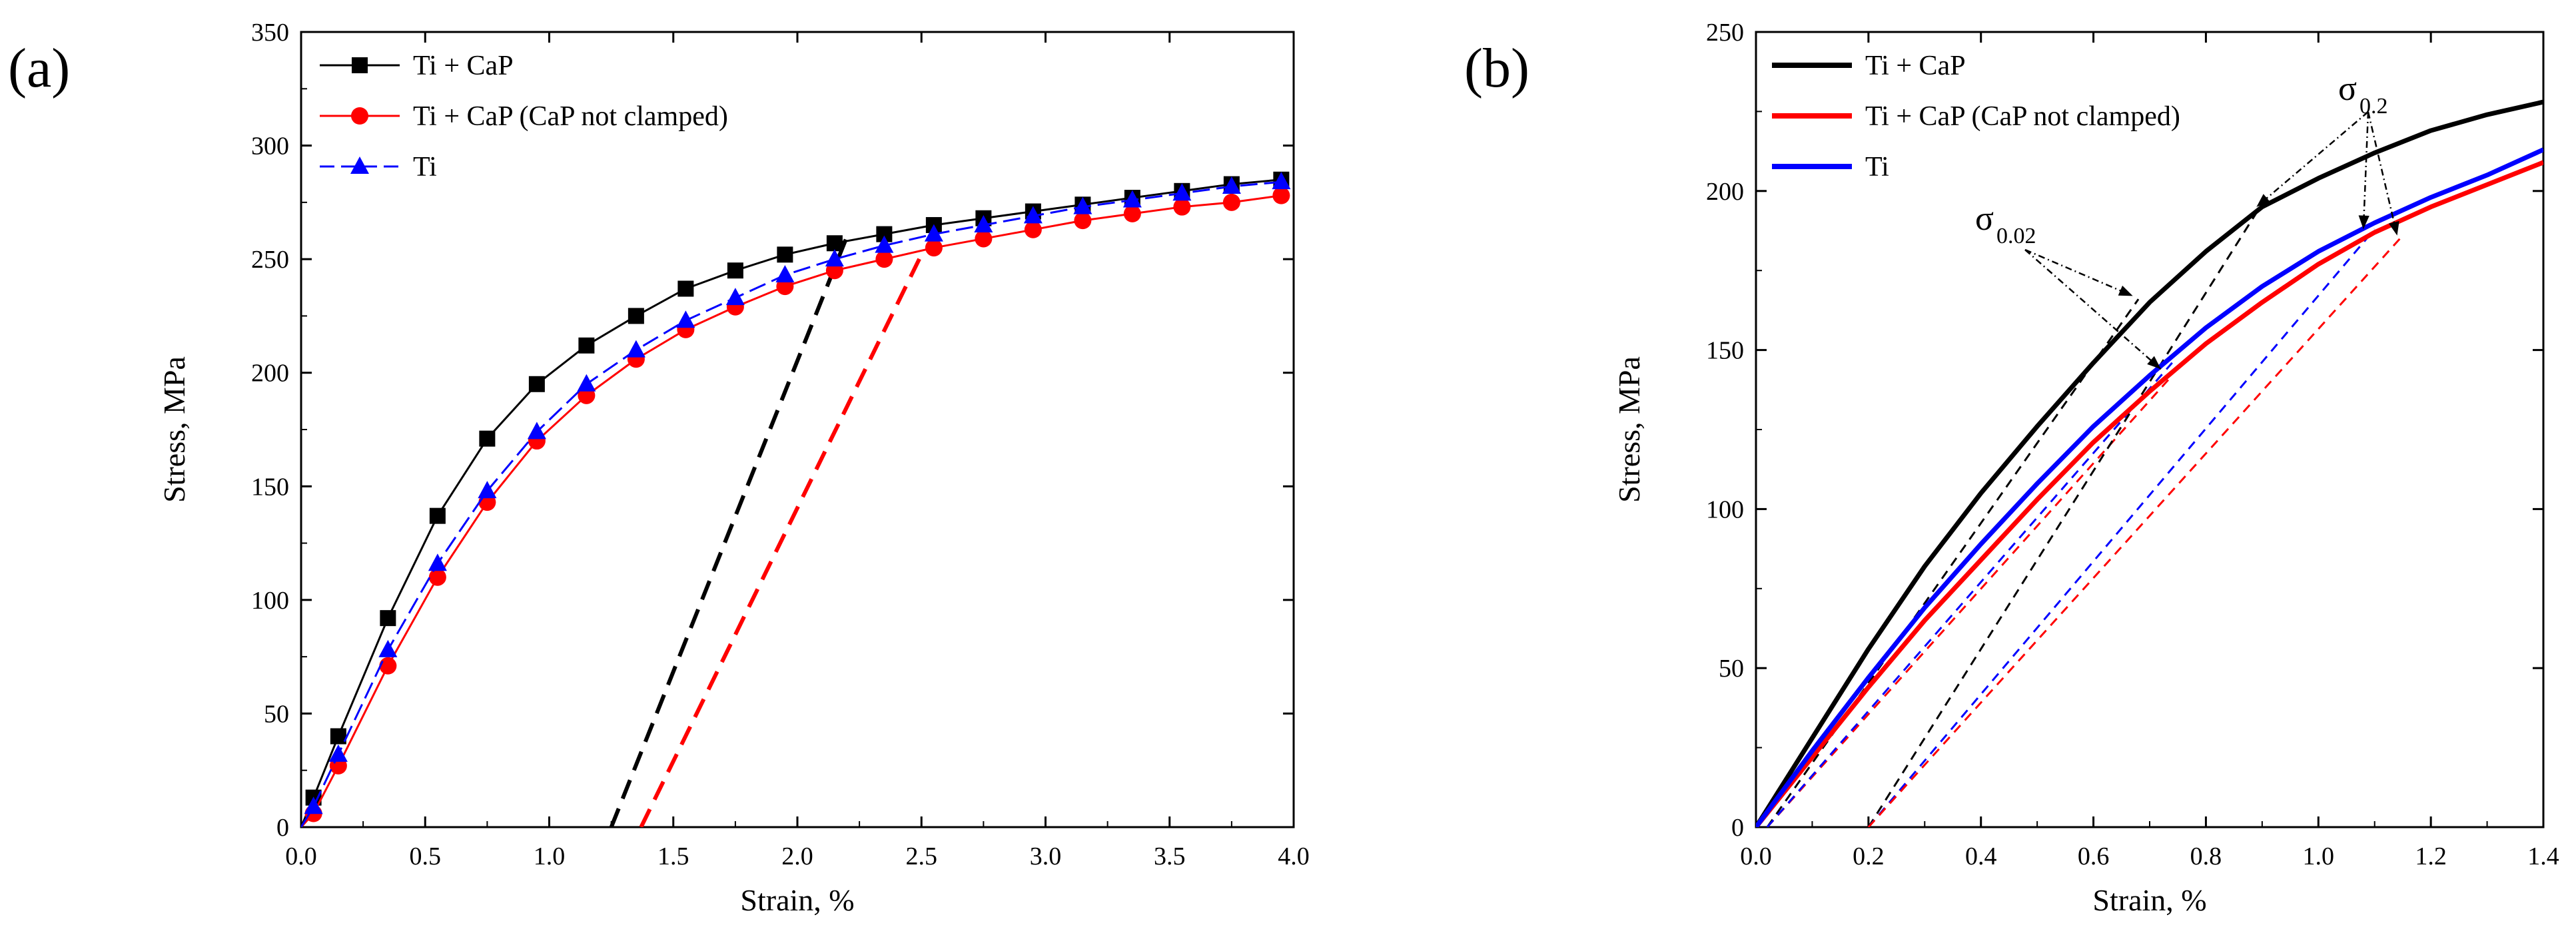 Image resolution: width=2576 pixels, height=945 pixels. What do you see at coordinates (174, 429) in the screenshot?
I see `panel-a-y-axis-title: Stress, MPa` at bounding box center [174, 429].